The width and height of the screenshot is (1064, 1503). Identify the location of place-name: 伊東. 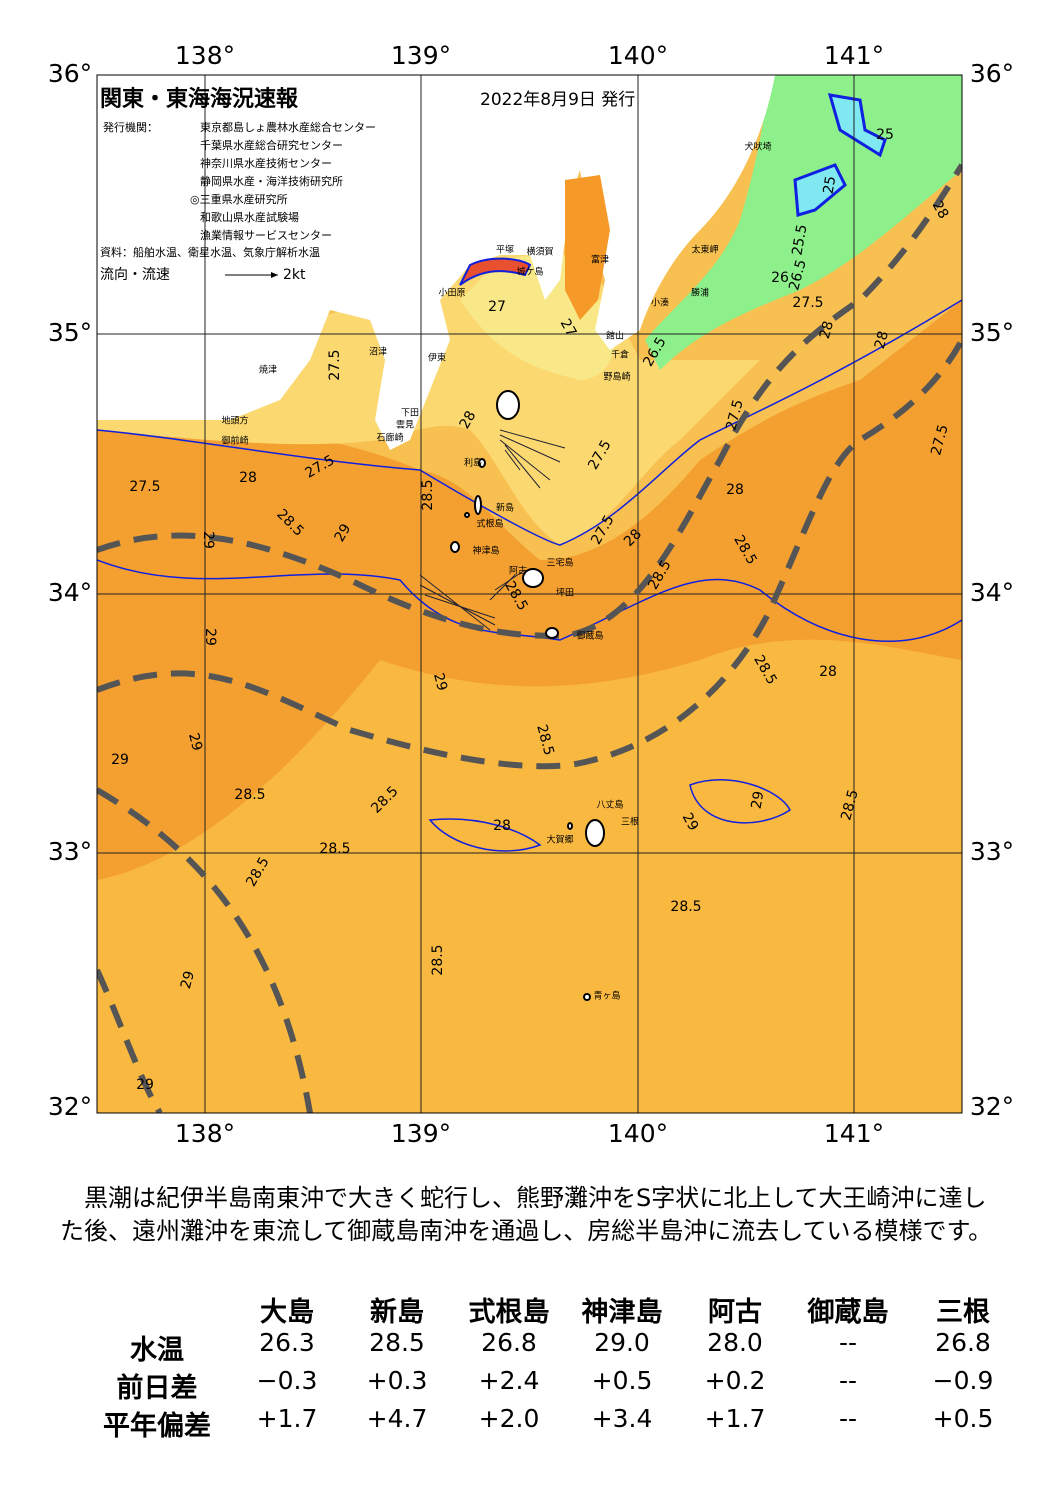
(437, 358).